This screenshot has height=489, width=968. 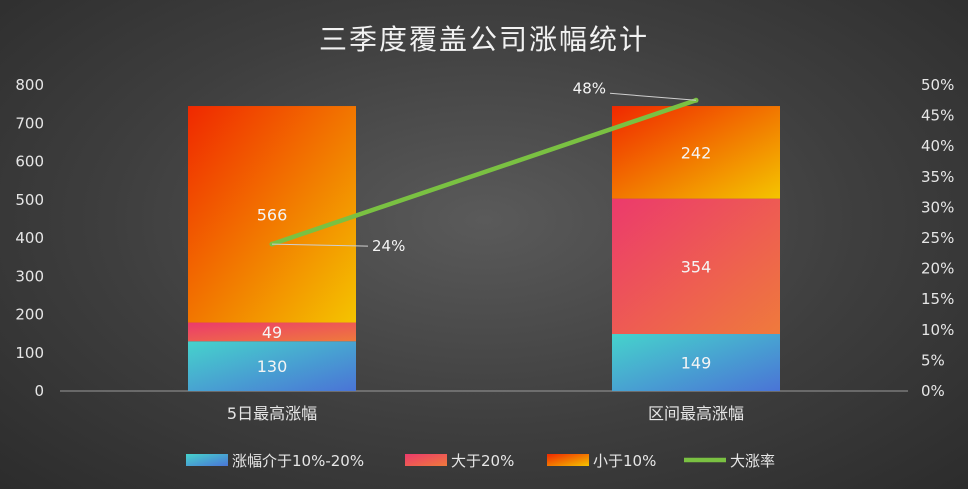 What do you see at coordinates (29, 315) in the screenshot?
I see `y-left-tick-label: 200` at bounding box center [29, 315].